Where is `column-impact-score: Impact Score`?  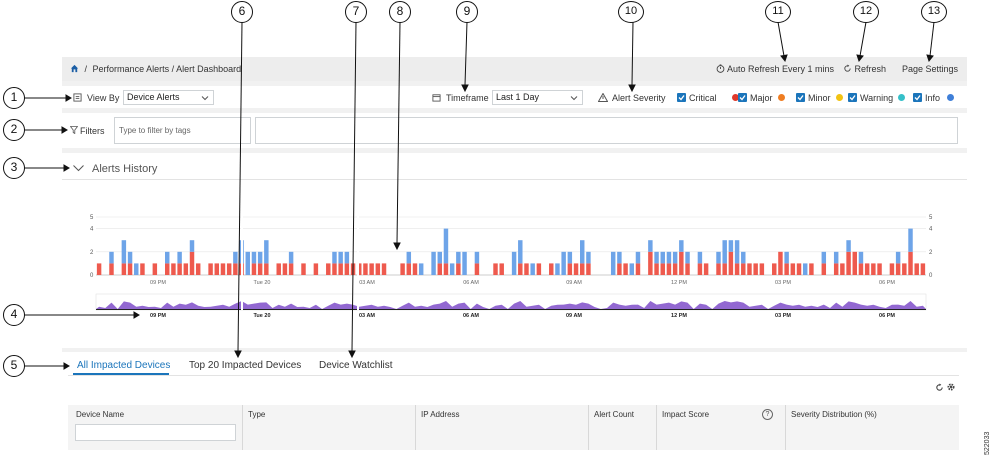
column-impact-score: Impact Score is located at coordinates (686, 414).